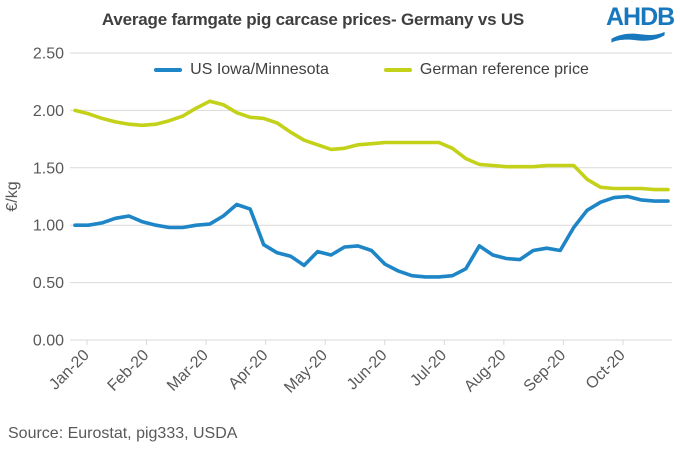  What do you see at coordinates (640, 17) in the screenshot?
I see `ahdb-logo-text: AHDB` at bounding box center [640, 17].